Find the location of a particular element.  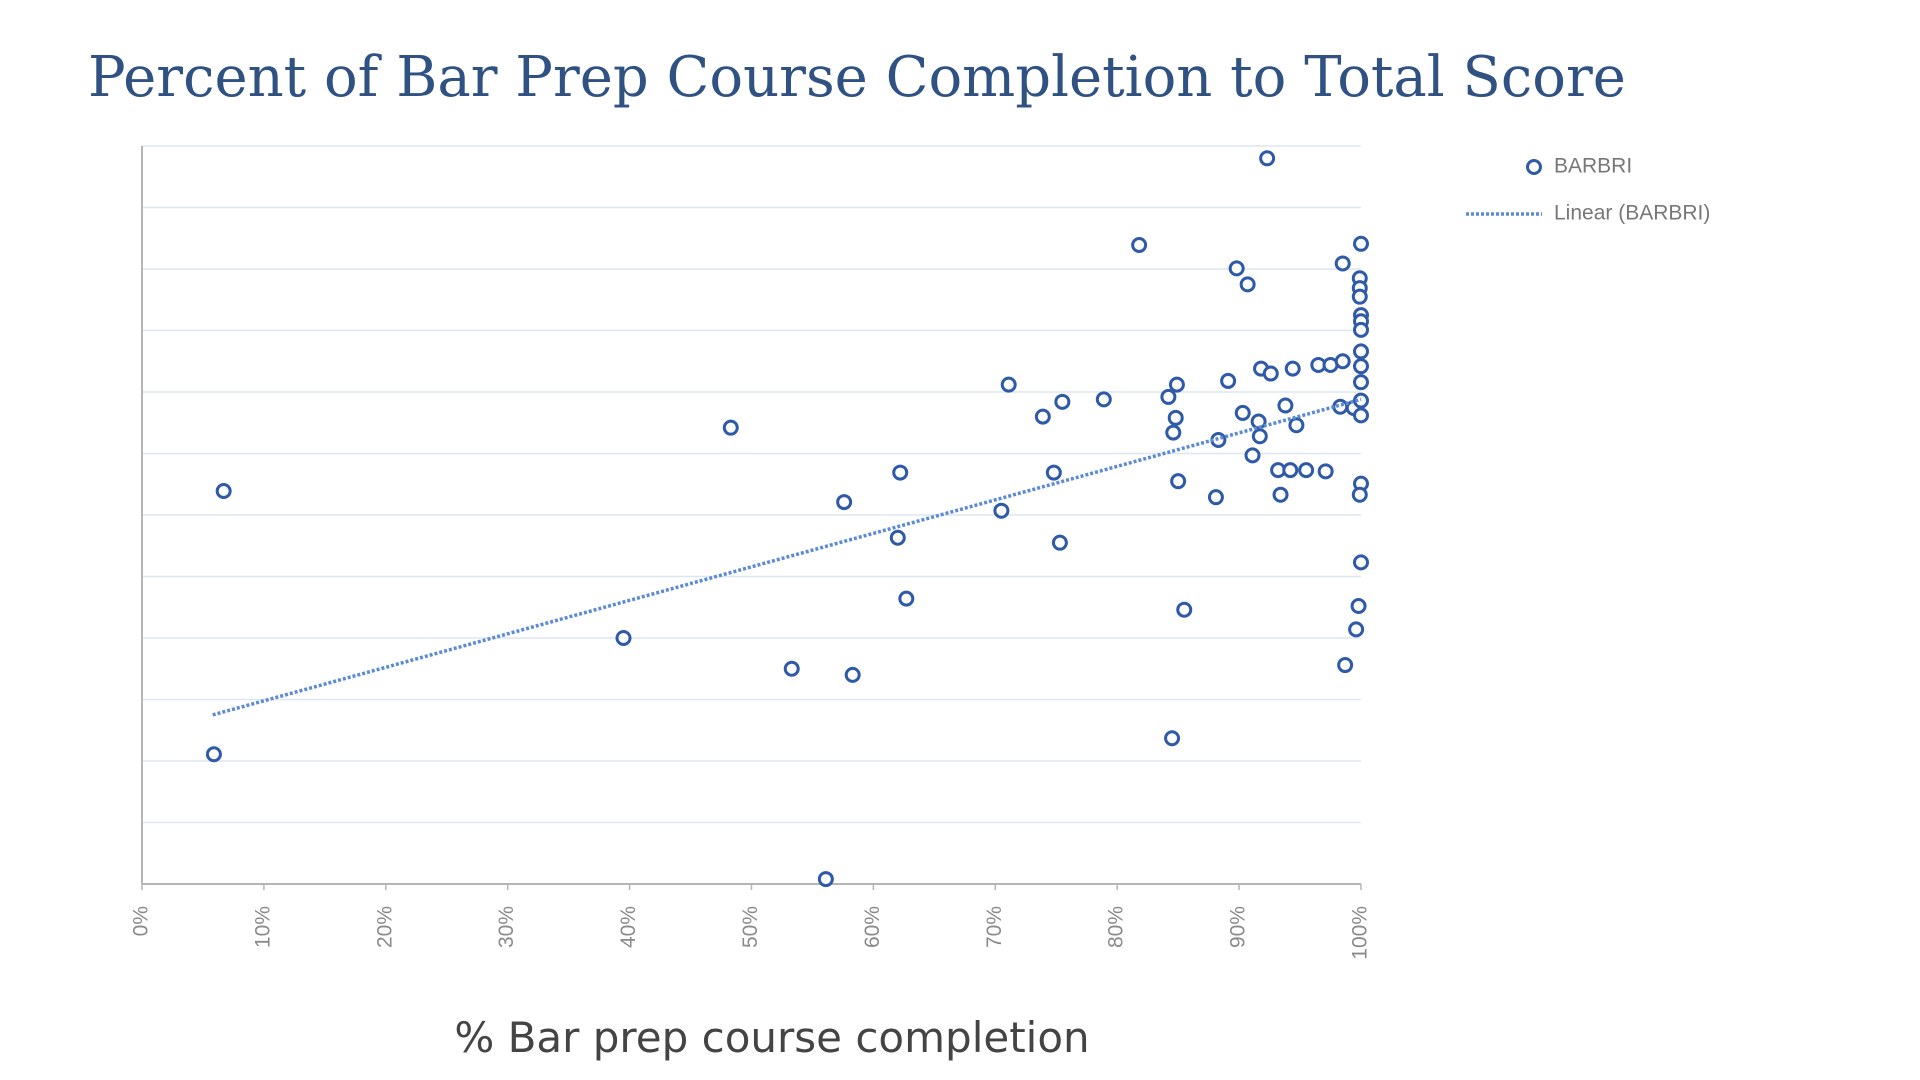

x-tick-label: 0% is located at coordinates (141, 921).